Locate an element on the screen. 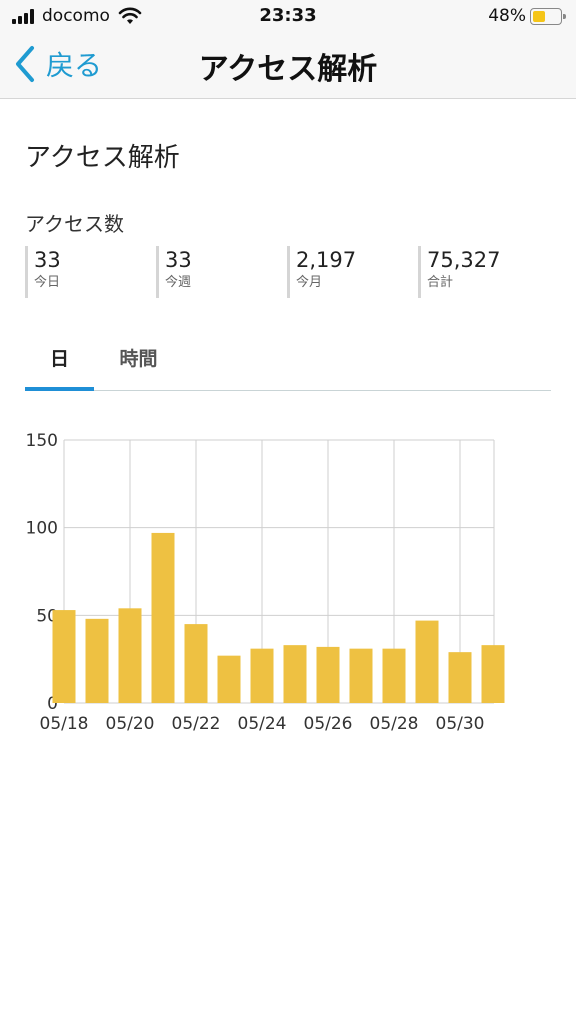  stat-label: 今日 is located at coordinates (47, 282).